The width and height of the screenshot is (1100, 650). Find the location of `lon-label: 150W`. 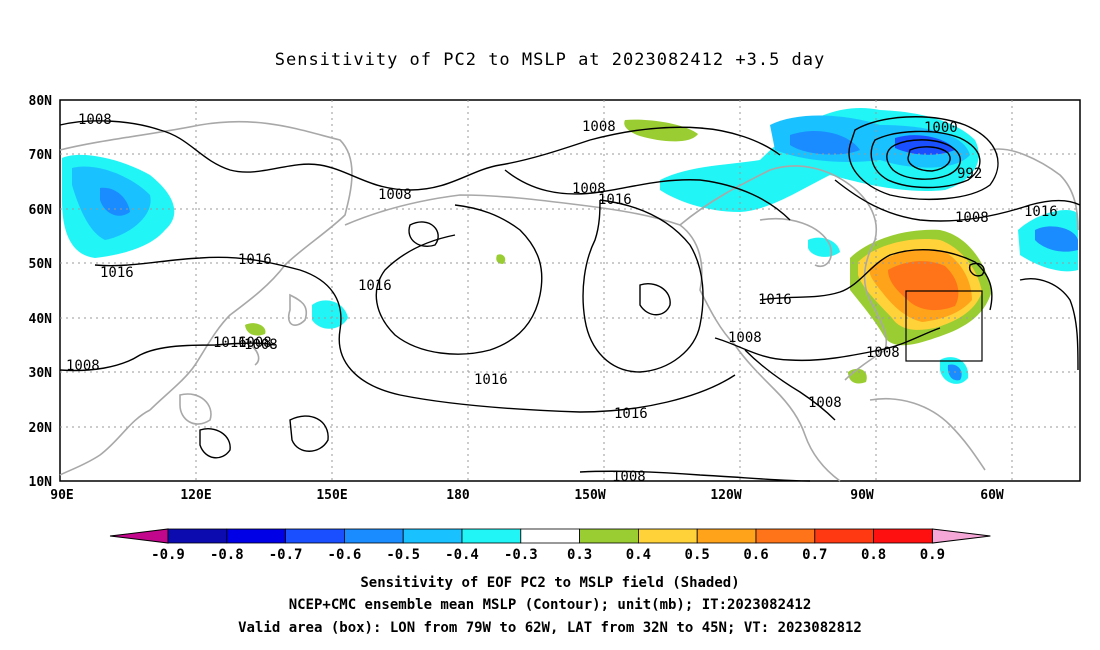

lon-label: 150W is located at coordinates (589, 495).